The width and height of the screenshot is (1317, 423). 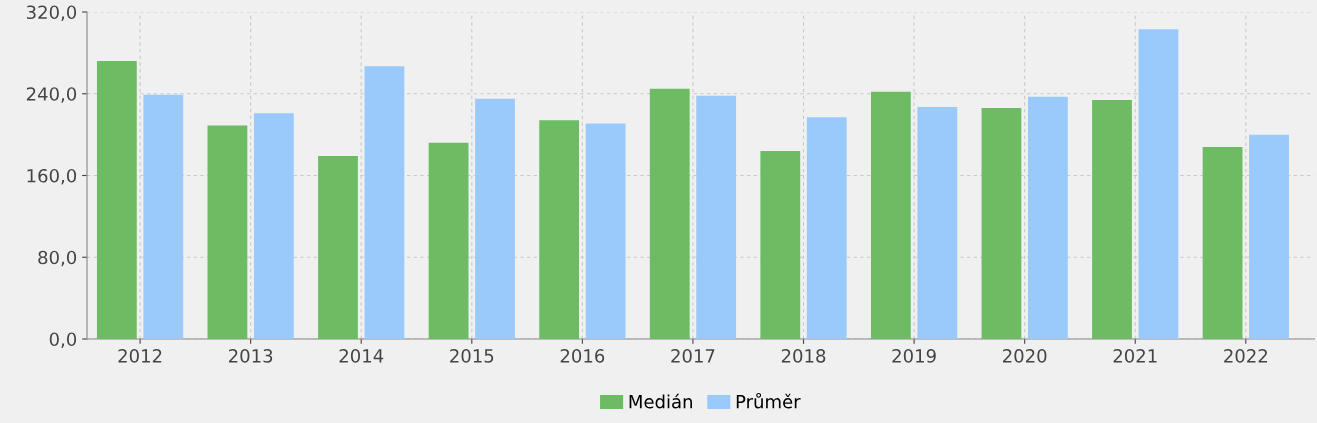 I want to click on x-tick-label: 2018, so click(x=803, y=356).